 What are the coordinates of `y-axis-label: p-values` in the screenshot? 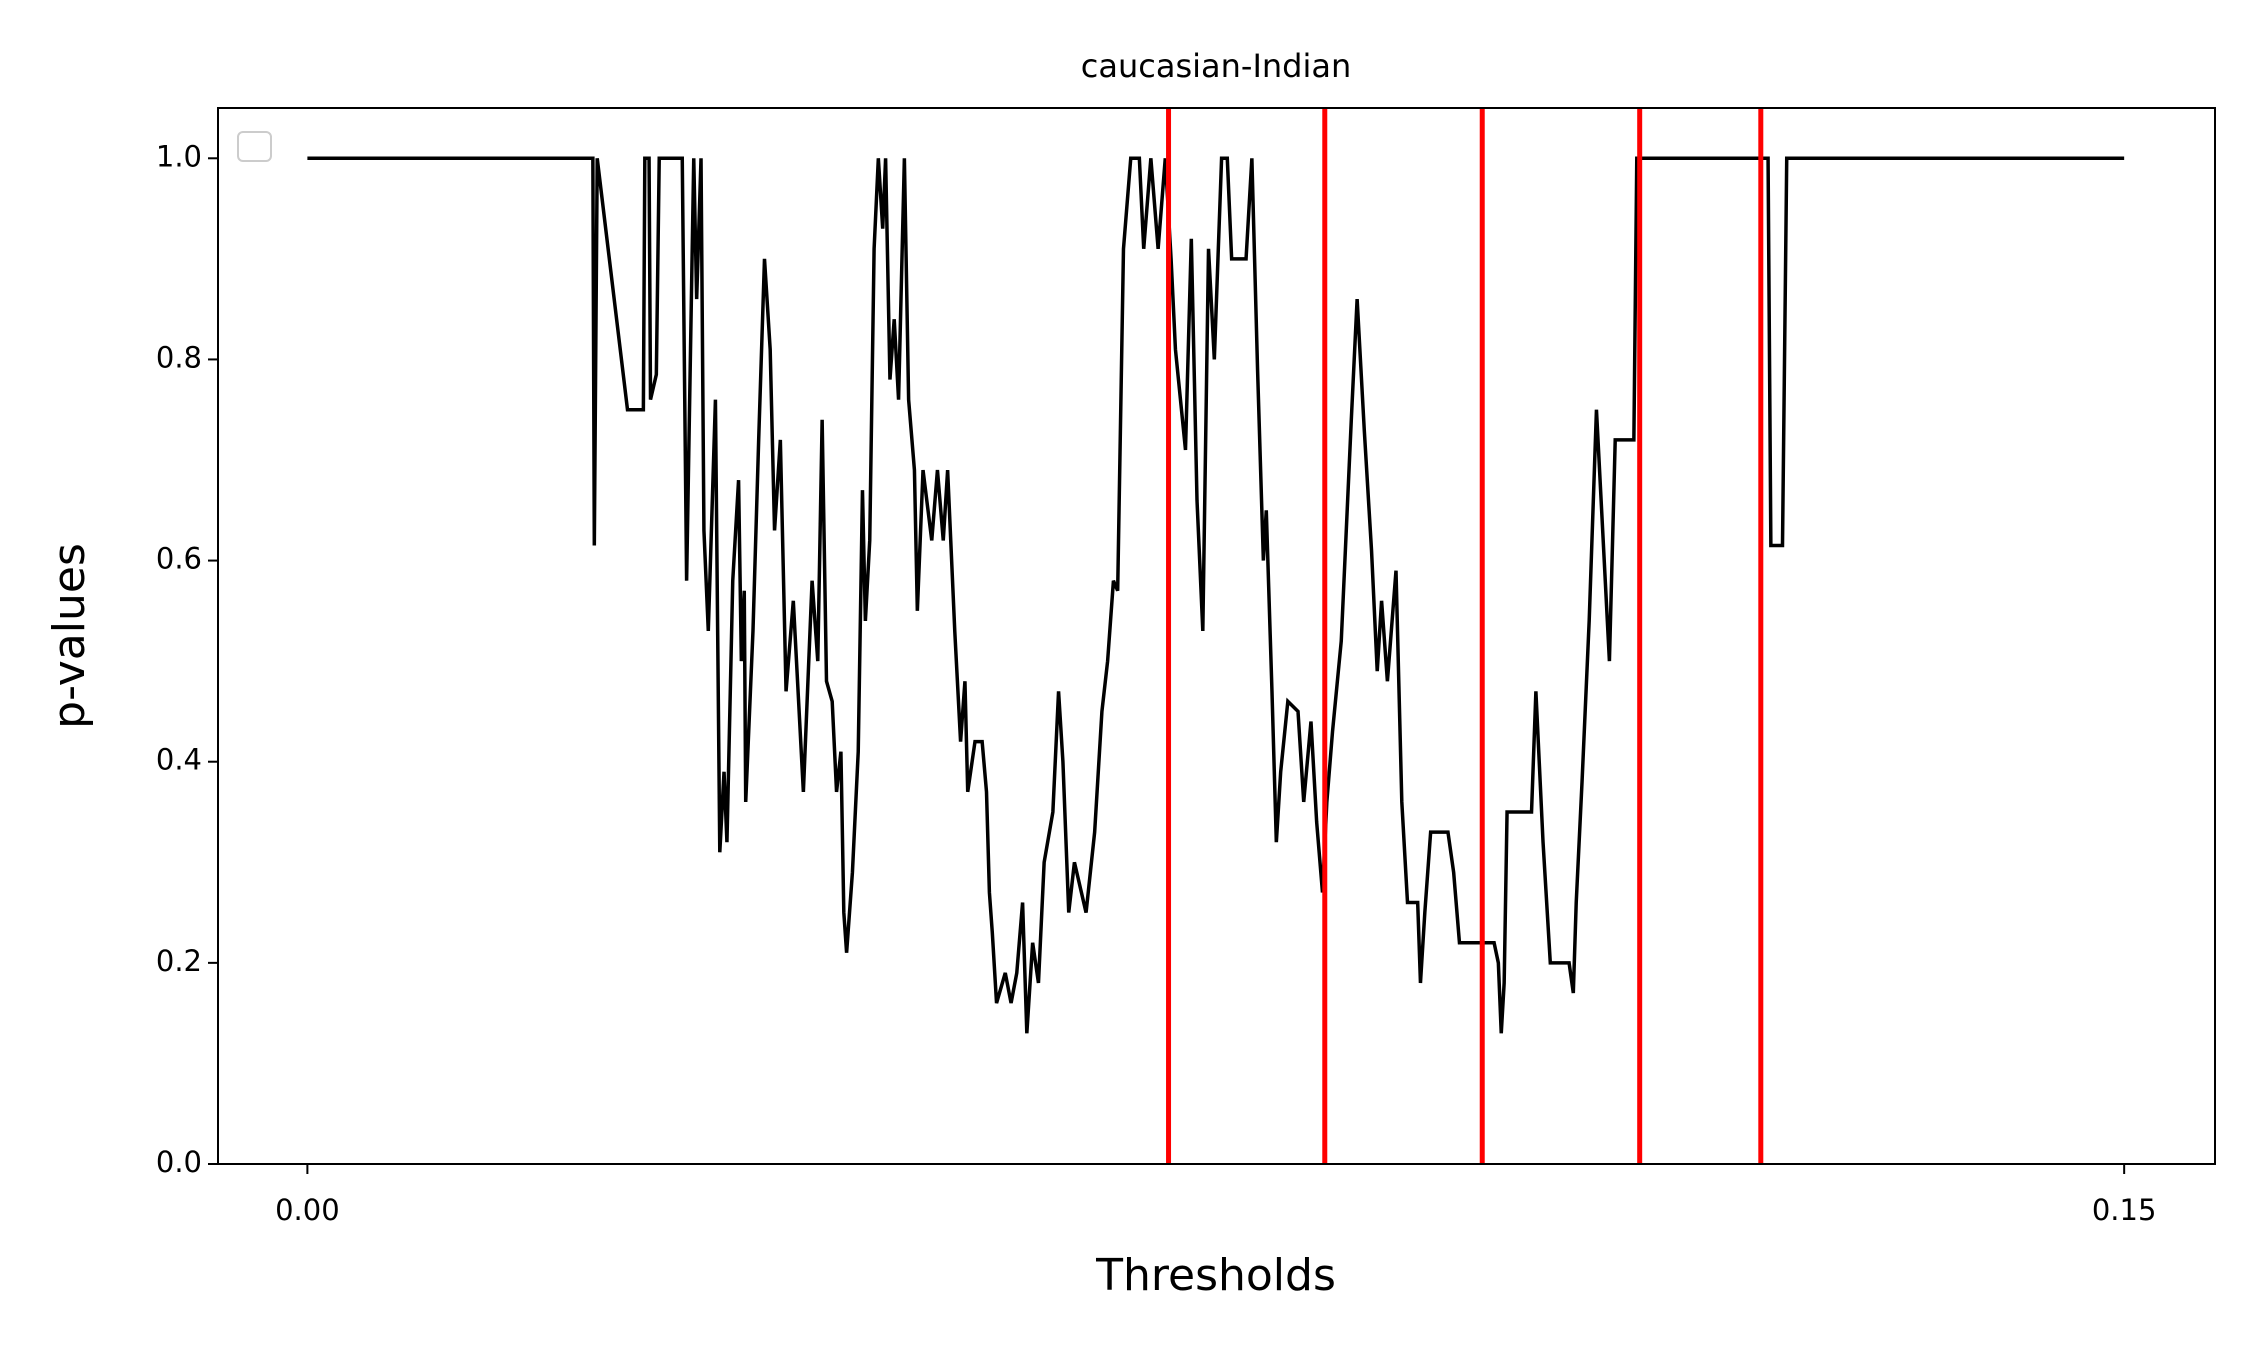 It's located at (69, 636).